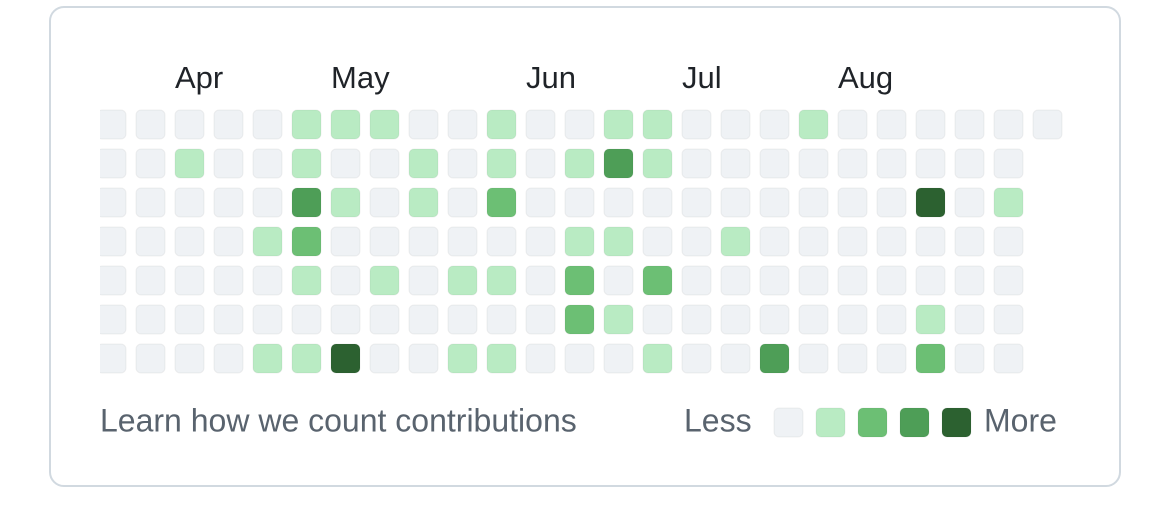  I want to click on month-labels: Apr May Jun Jul Aug, so click(534, 77).